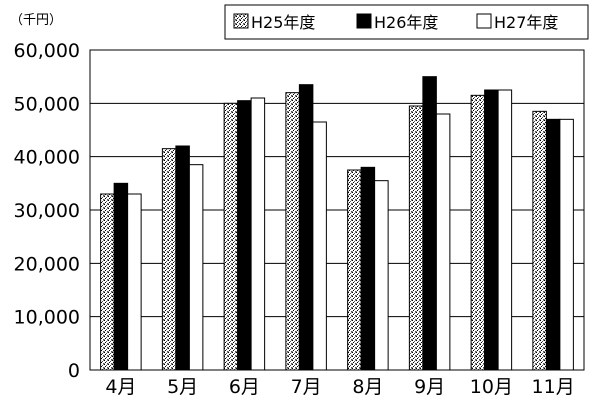  I want to click on legend-box, so click(406, 22).